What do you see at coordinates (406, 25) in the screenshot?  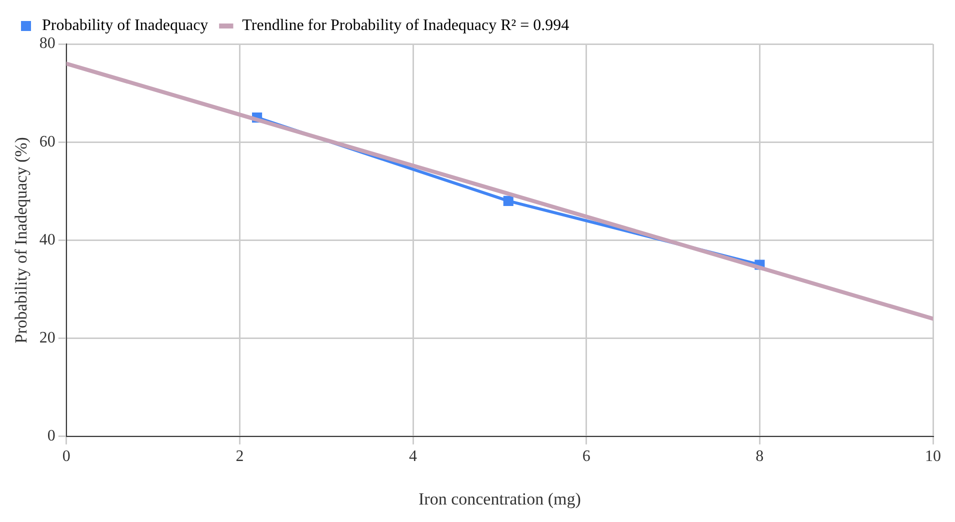 I see `legend-label: Trendline for Probability of Inadequacy R² = 0.994` at bounding box center [406, 25].